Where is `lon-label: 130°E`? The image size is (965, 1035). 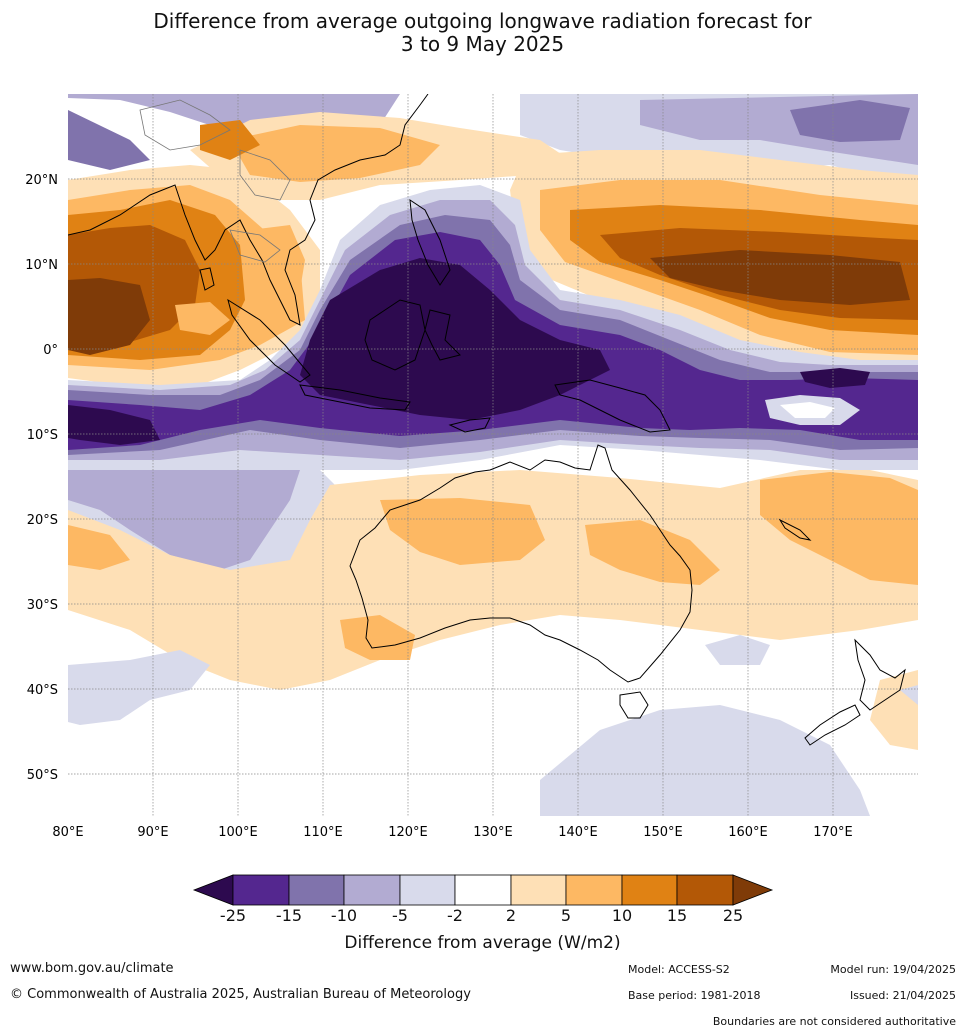
lon-label: 130°E is located at coordinates (493, 832).